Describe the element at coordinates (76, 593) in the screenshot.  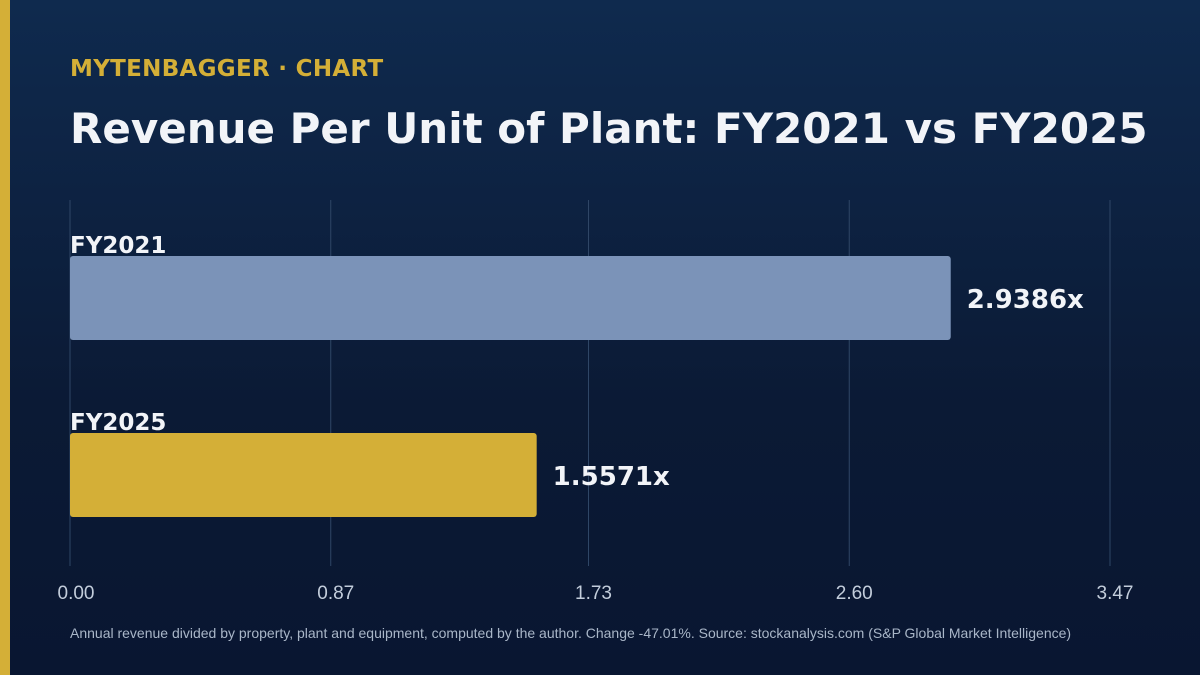
I see `x-tick-label: 0.00` at that location.